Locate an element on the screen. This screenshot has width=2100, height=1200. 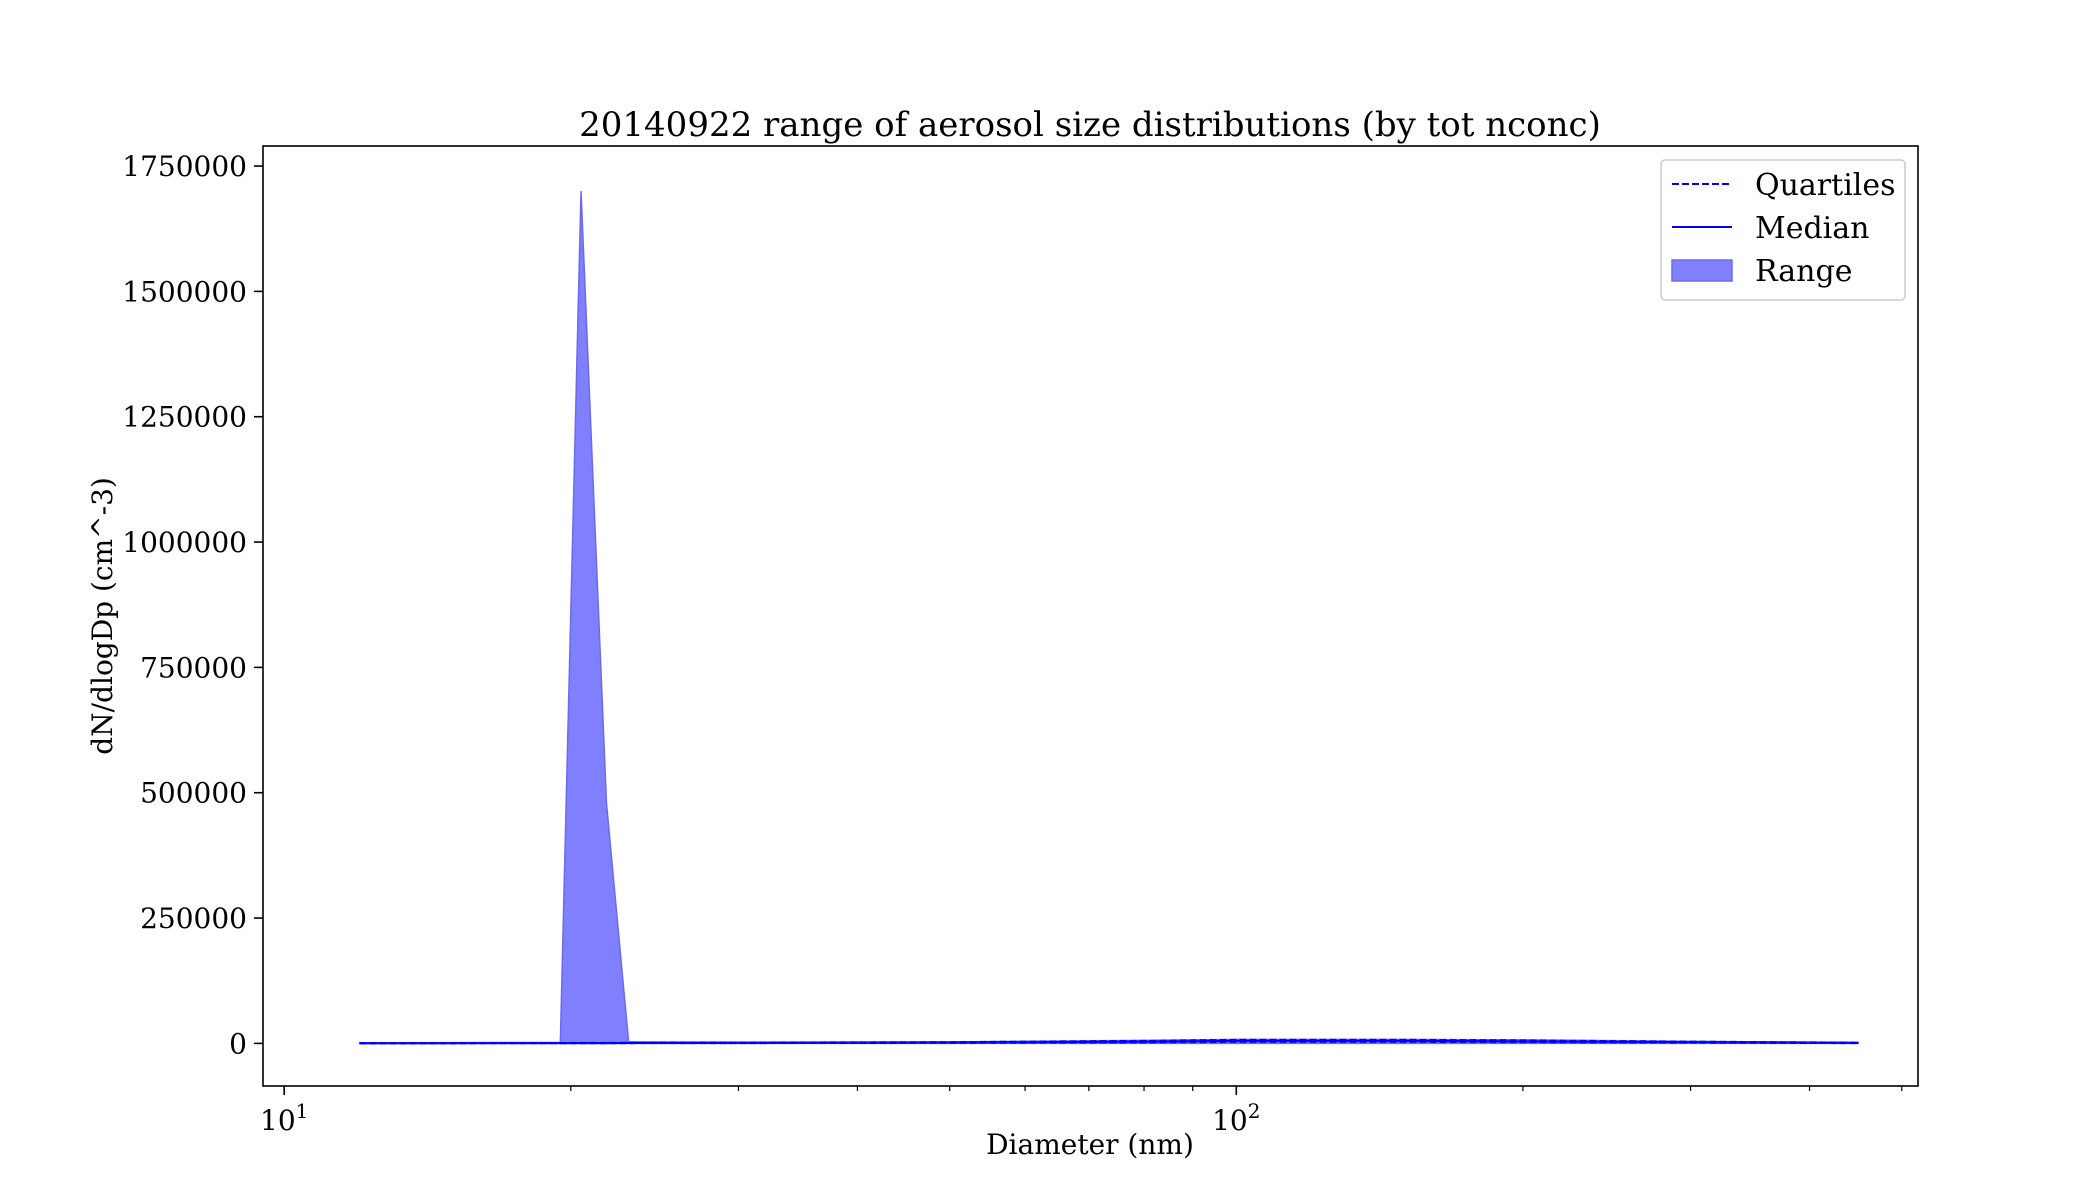
median-line is located at coordinates (1109, 1042).